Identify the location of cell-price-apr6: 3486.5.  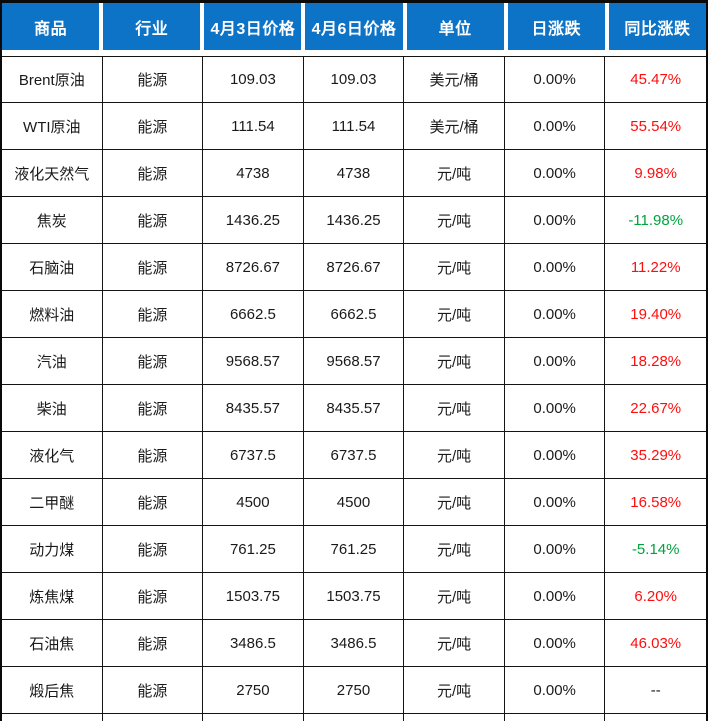
(354, 643).